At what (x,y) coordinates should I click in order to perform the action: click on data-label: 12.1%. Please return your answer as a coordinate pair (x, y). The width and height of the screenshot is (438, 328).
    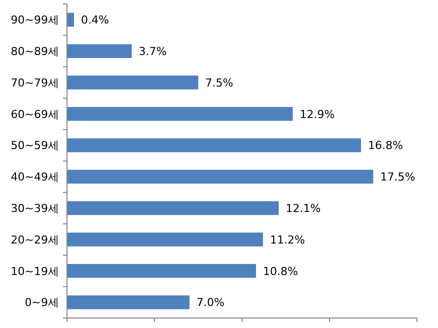
    Looking at the image, I should click on (303, 208).